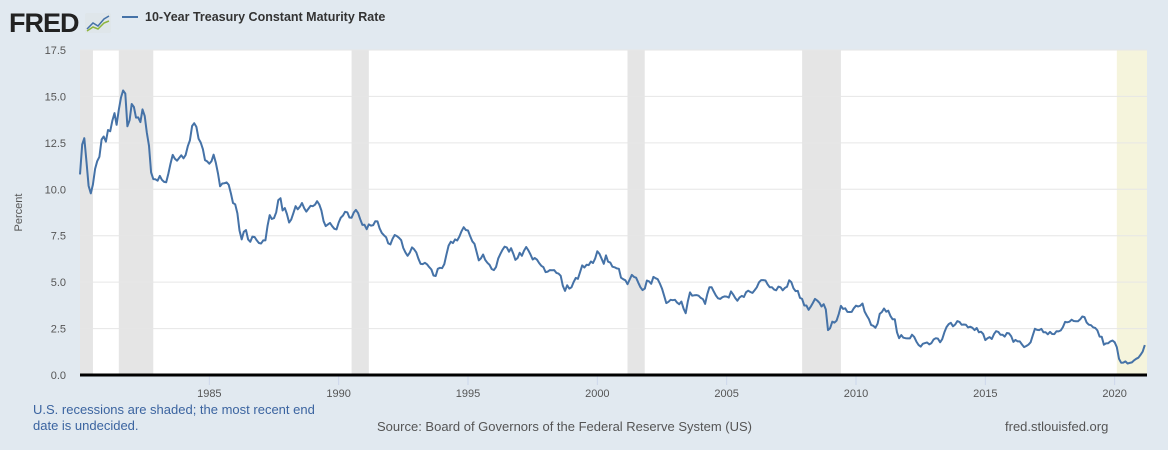 The height and width of the screenshot is (450, 1168). What do you see at coordinates (468, 394) in the screenshot?
I see `x-tick-label: 1995` at bounding box center [468, 394].